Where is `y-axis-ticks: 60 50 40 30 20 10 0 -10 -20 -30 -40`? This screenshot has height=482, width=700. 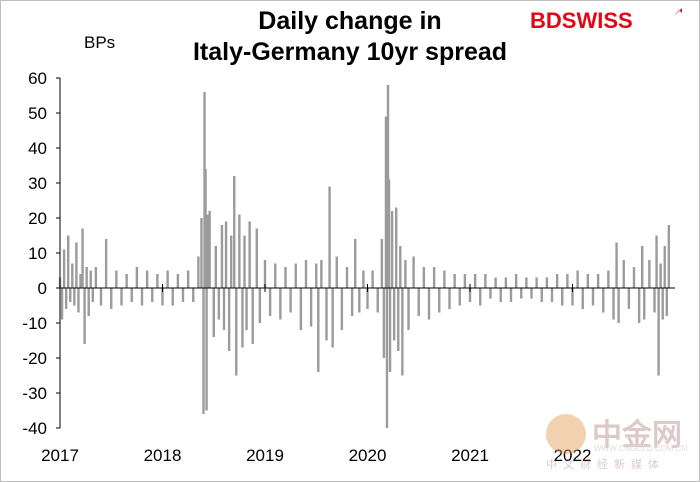
y-axis-ticks: 60 50 40 30 20 10 0 -10 -20 -30 -40 is located at coordinates (41, 253).